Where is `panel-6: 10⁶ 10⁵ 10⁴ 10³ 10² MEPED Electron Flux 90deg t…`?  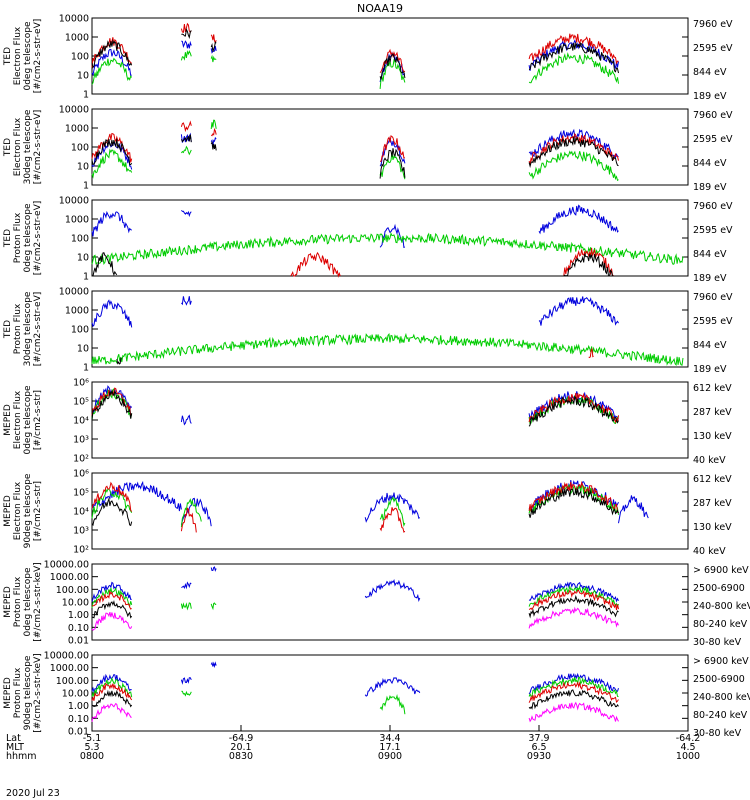
panel-6: 10⁶ 10⁵ 10⁴ 10³ 10² MEPED Electron Flux 90deg t… is located at coordinates (367, 513).